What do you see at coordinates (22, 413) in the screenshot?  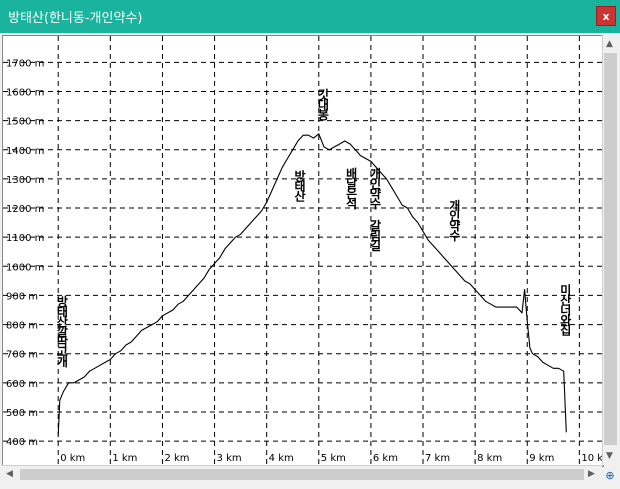 I see `y-tick-label: 500 m` at bounding box center [22, 413].